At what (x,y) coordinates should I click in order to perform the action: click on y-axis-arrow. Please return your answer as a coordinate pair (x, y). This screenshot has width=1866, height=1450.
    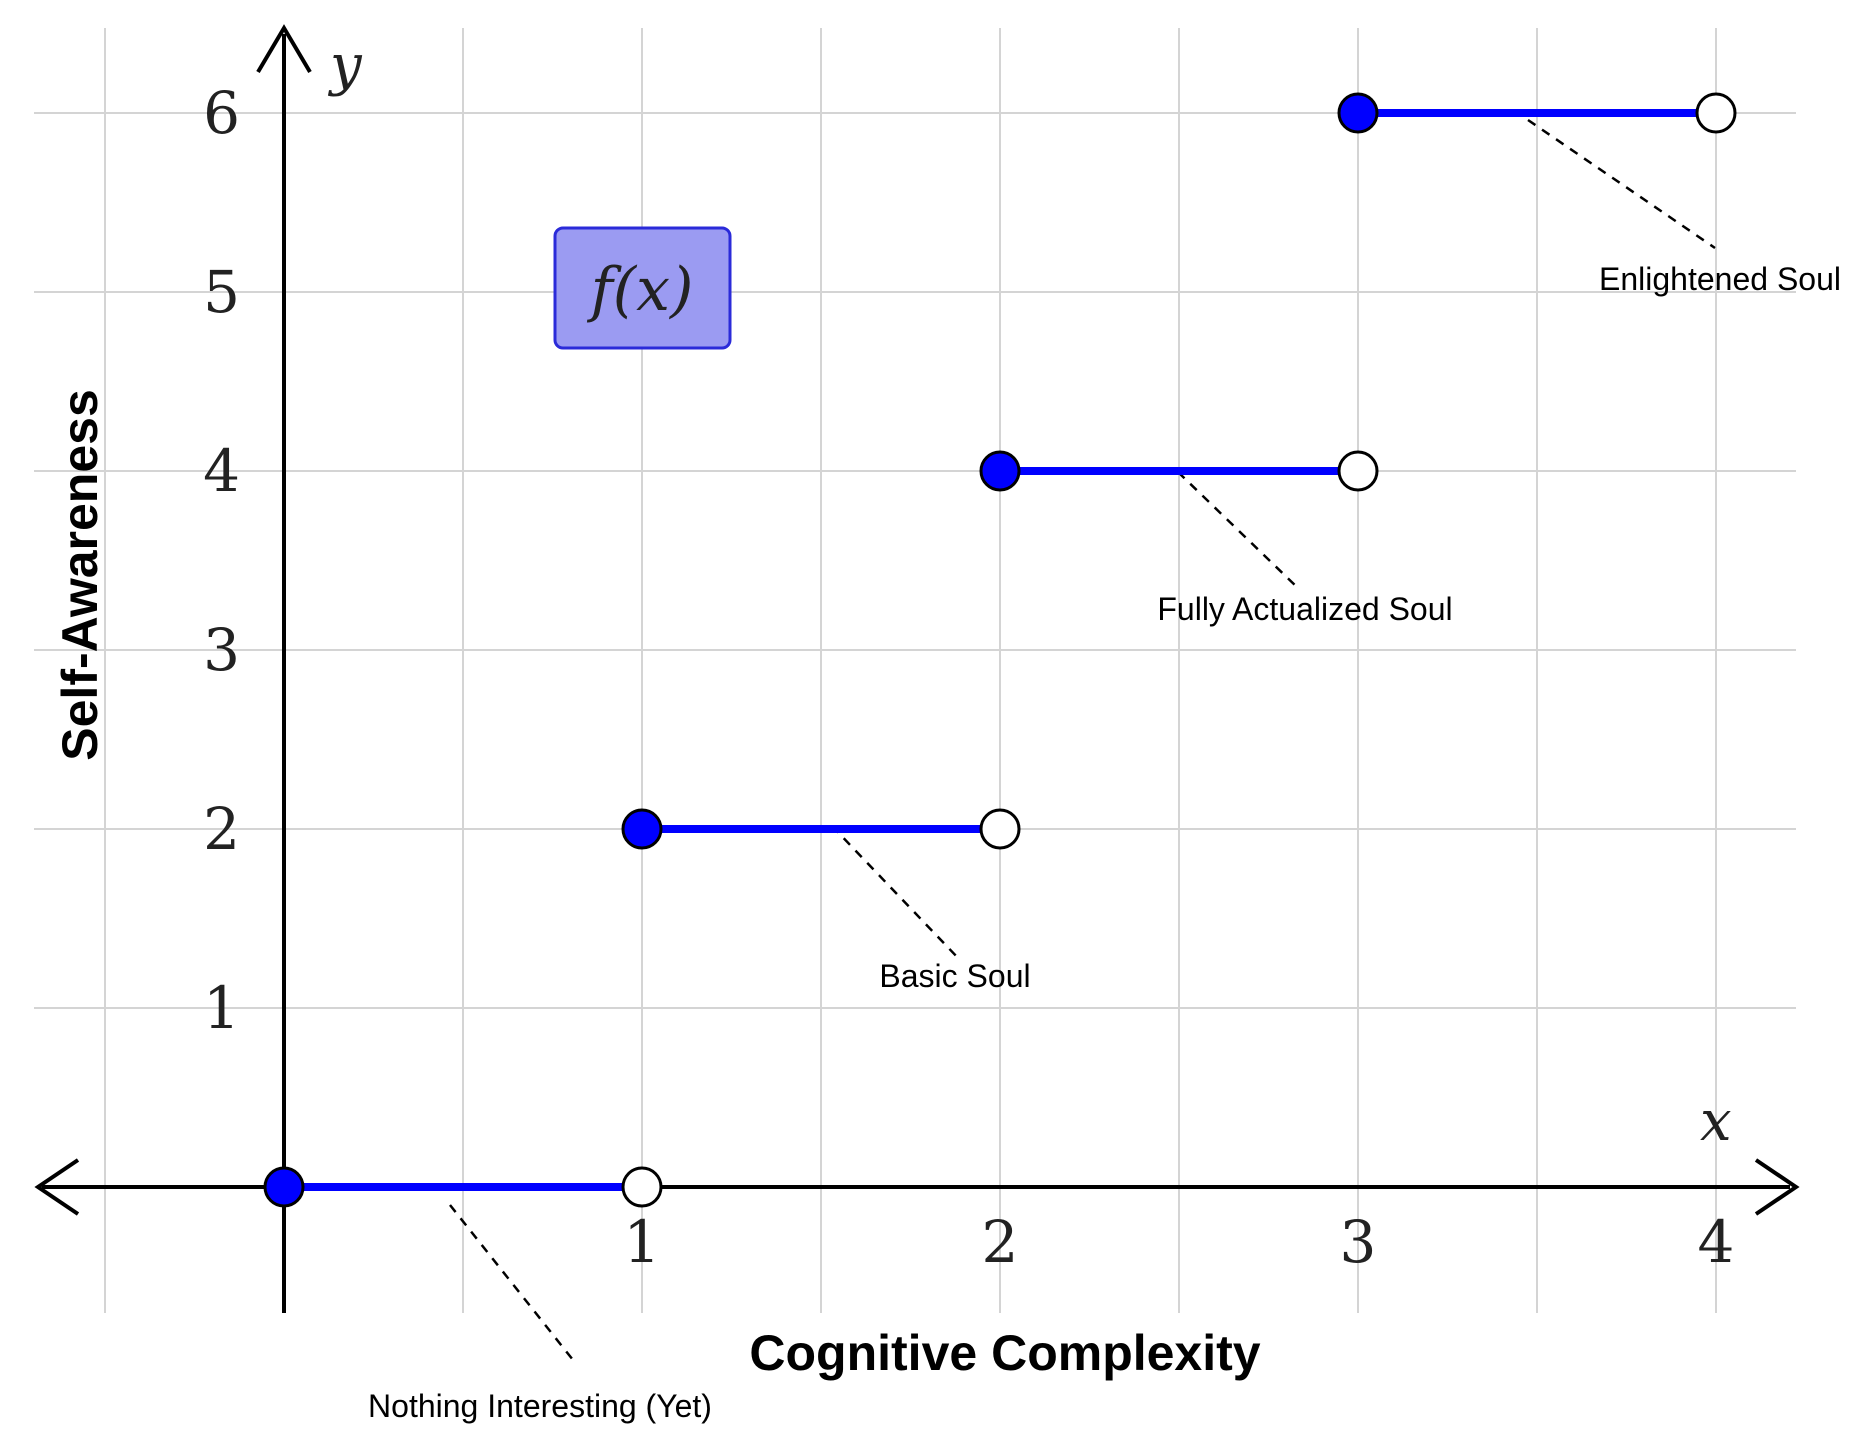
    Looking at the image, I should click on (284, 49).